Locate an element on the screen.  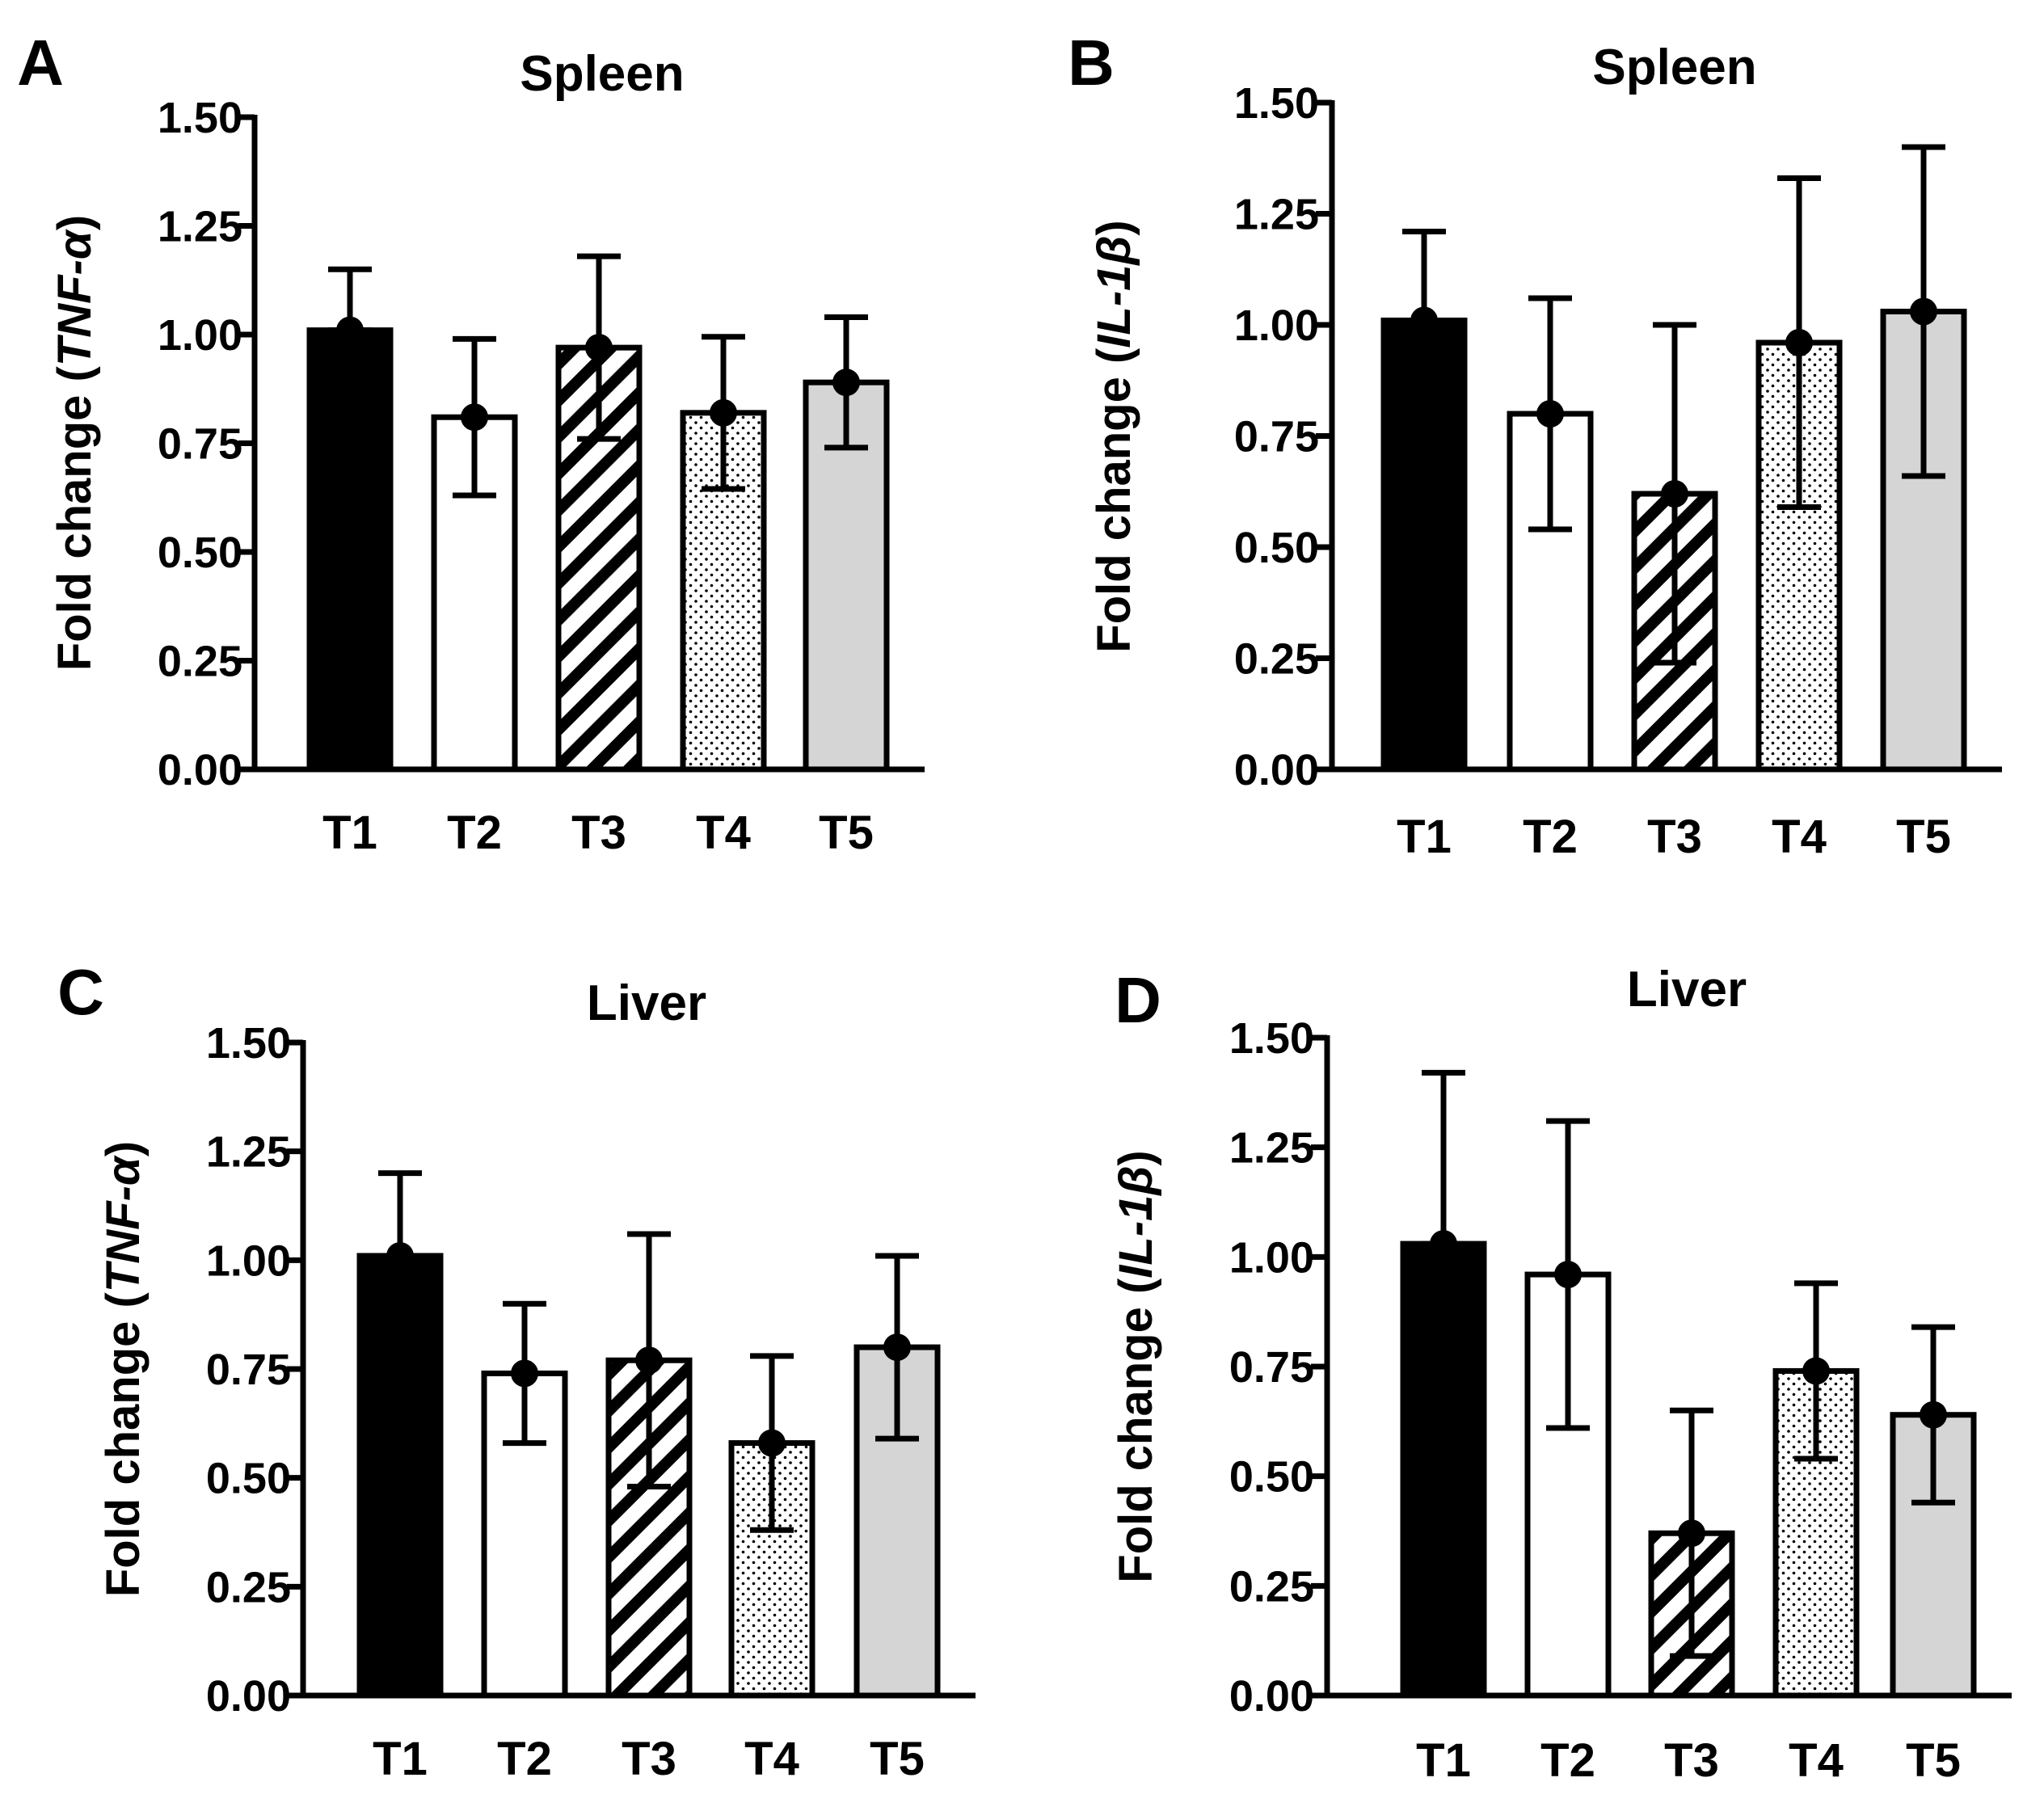
panel-label: D is located at coordinates (1138, 1000).